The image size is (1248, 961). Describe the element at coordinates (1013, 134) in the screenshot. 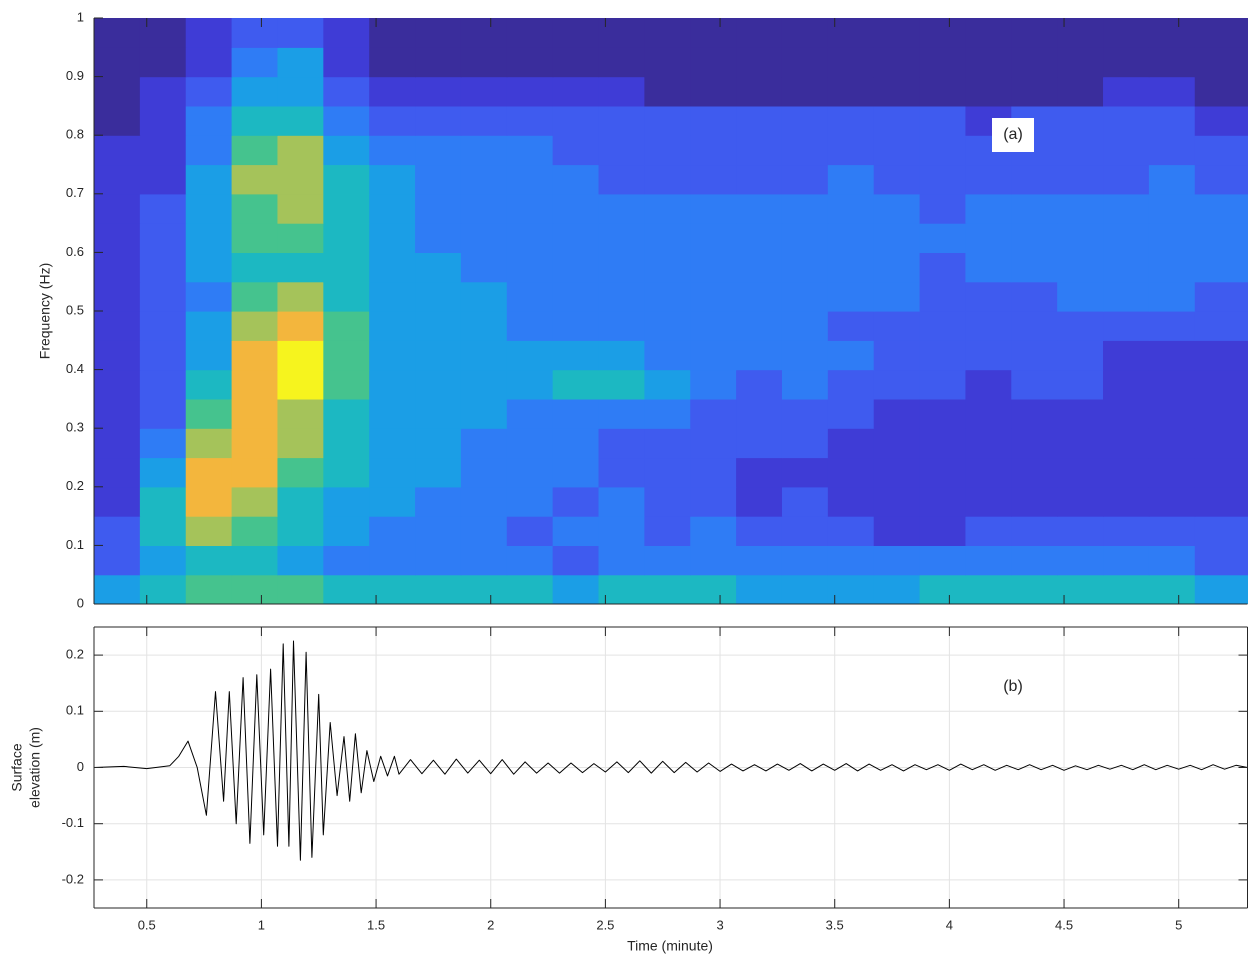

I see `annotation: (a)` at that location.